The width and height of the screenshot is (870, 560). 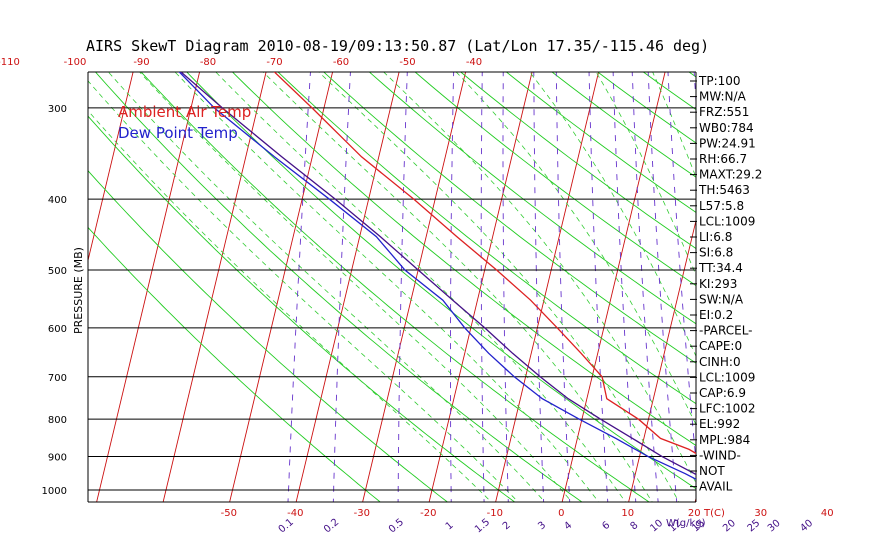 What do you see at coordinates (754, 526) in the screenshot?
I see `mixing-ratio-tick-label: 25` at bounding box center [754, 526].